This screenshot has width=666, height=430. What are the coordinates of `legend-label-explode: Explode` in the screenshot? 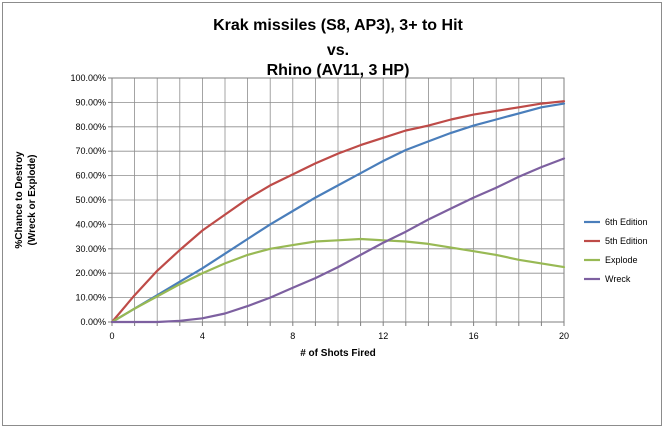 It's located at (621, 260).